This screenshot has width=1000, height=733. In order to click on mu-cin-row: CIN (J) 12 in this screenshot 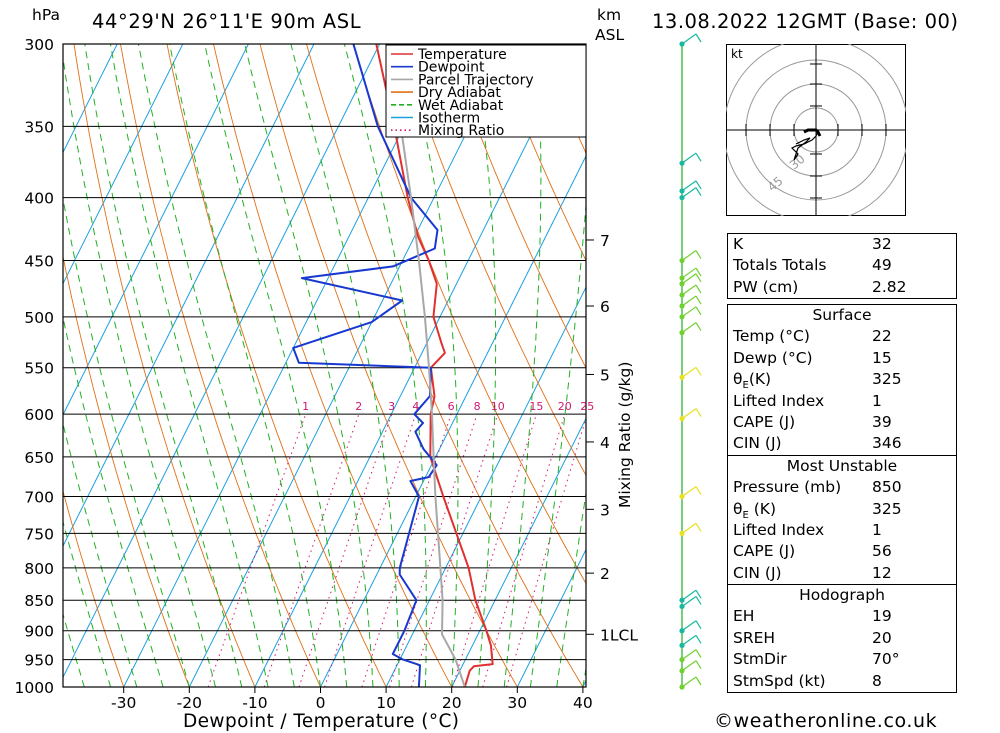, I will do `click(812, 572)`.